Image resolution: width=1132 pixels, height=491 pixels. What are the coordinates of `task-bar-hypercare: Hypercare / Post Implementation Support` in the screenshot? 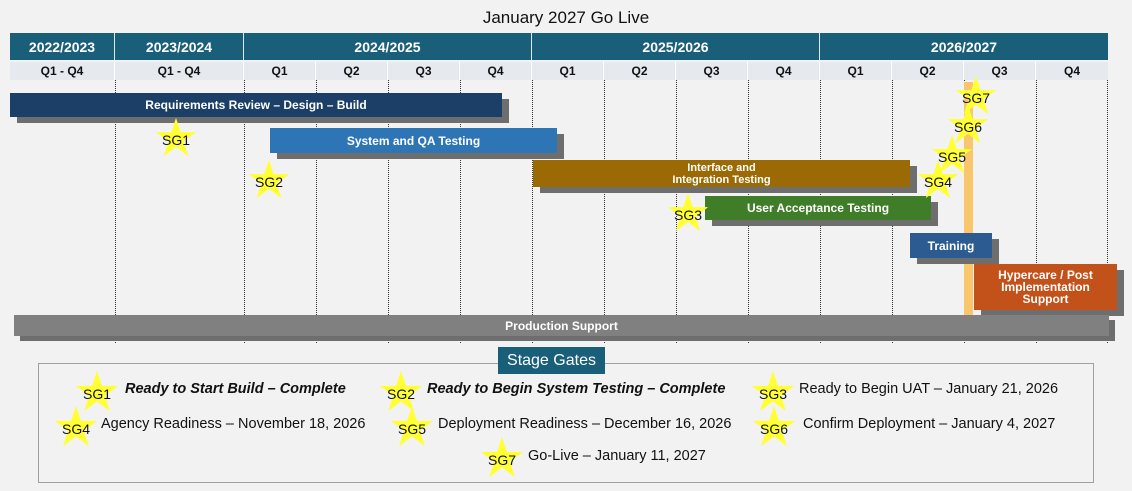 It's located at (1045, 287).